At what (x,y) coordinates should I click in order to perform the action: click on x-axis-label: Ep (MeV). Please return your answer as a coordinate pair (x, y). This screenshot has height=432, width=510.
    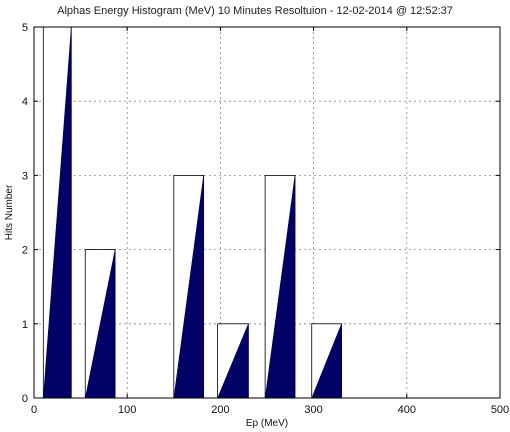
    Looking at the image, I should click on (267, 423).